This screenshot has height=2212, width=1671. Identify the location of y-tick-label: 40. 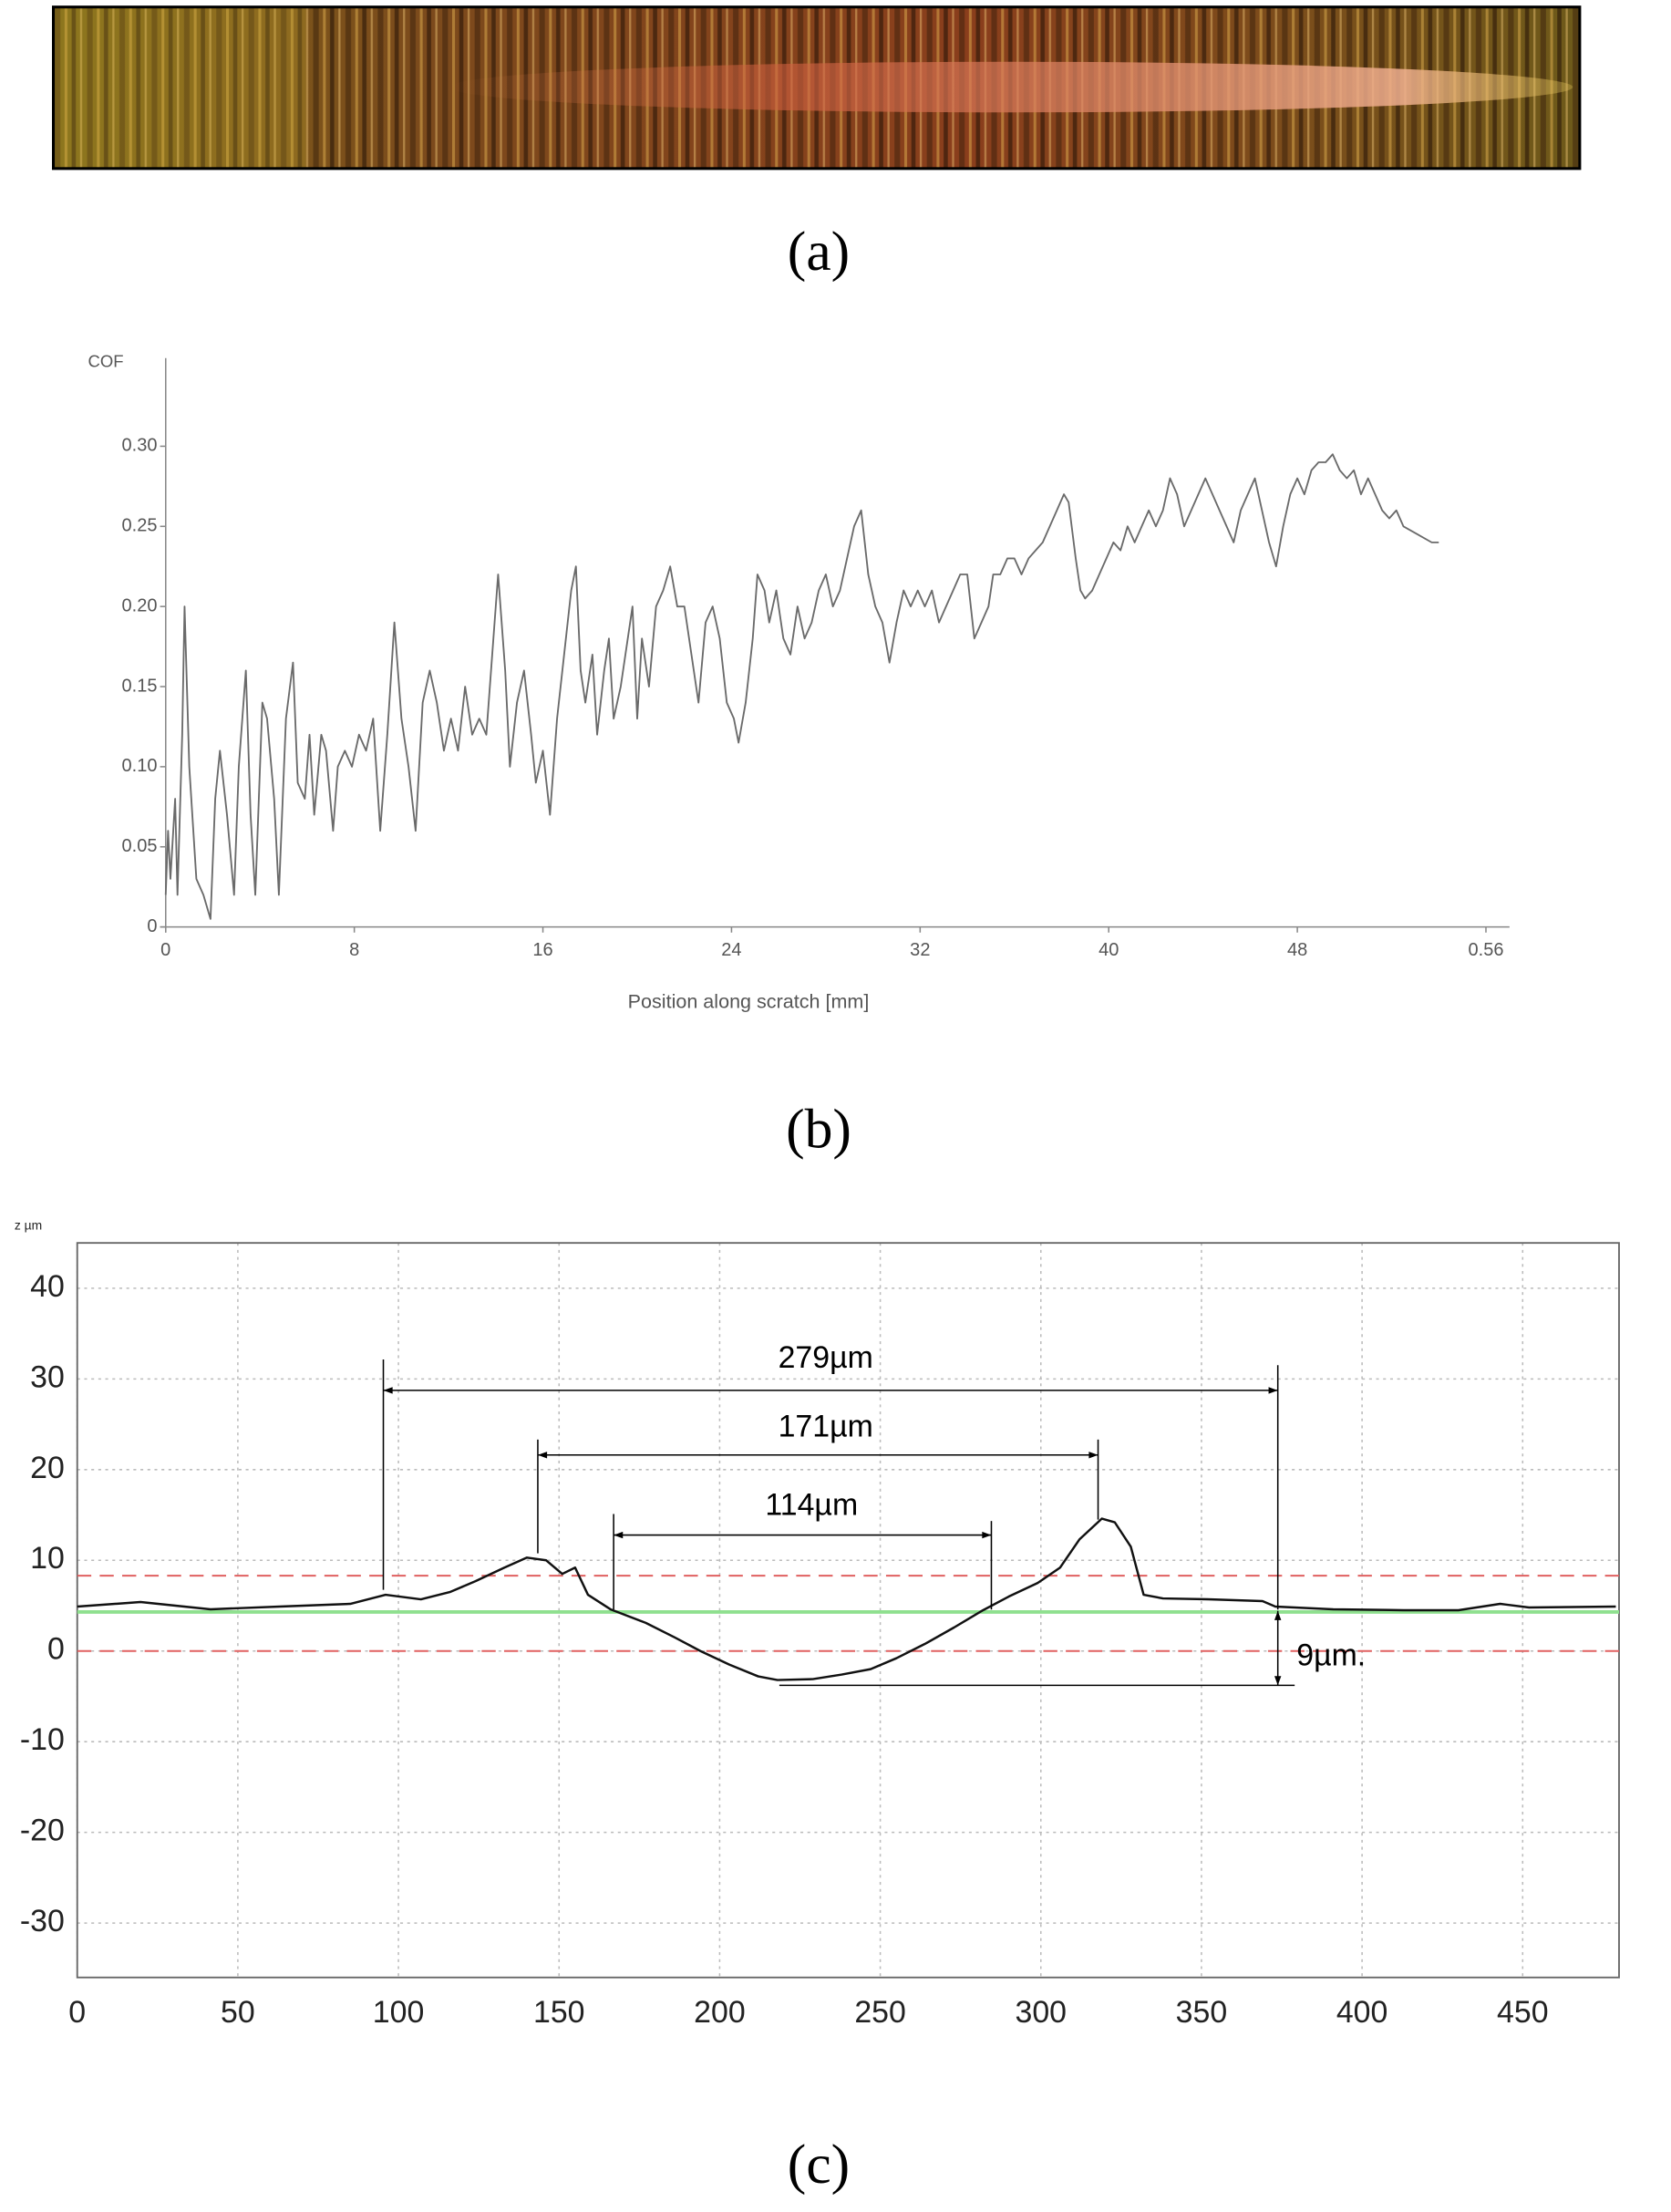
(47, 1286).